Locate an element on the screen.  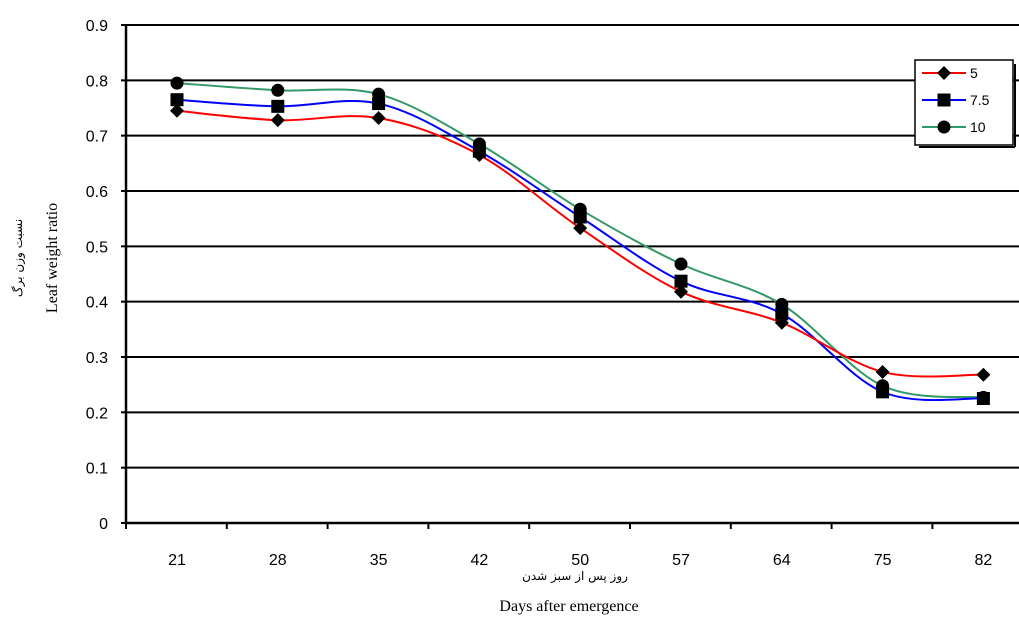
x-tick-label: 82 is located at coordinates (984, 560).